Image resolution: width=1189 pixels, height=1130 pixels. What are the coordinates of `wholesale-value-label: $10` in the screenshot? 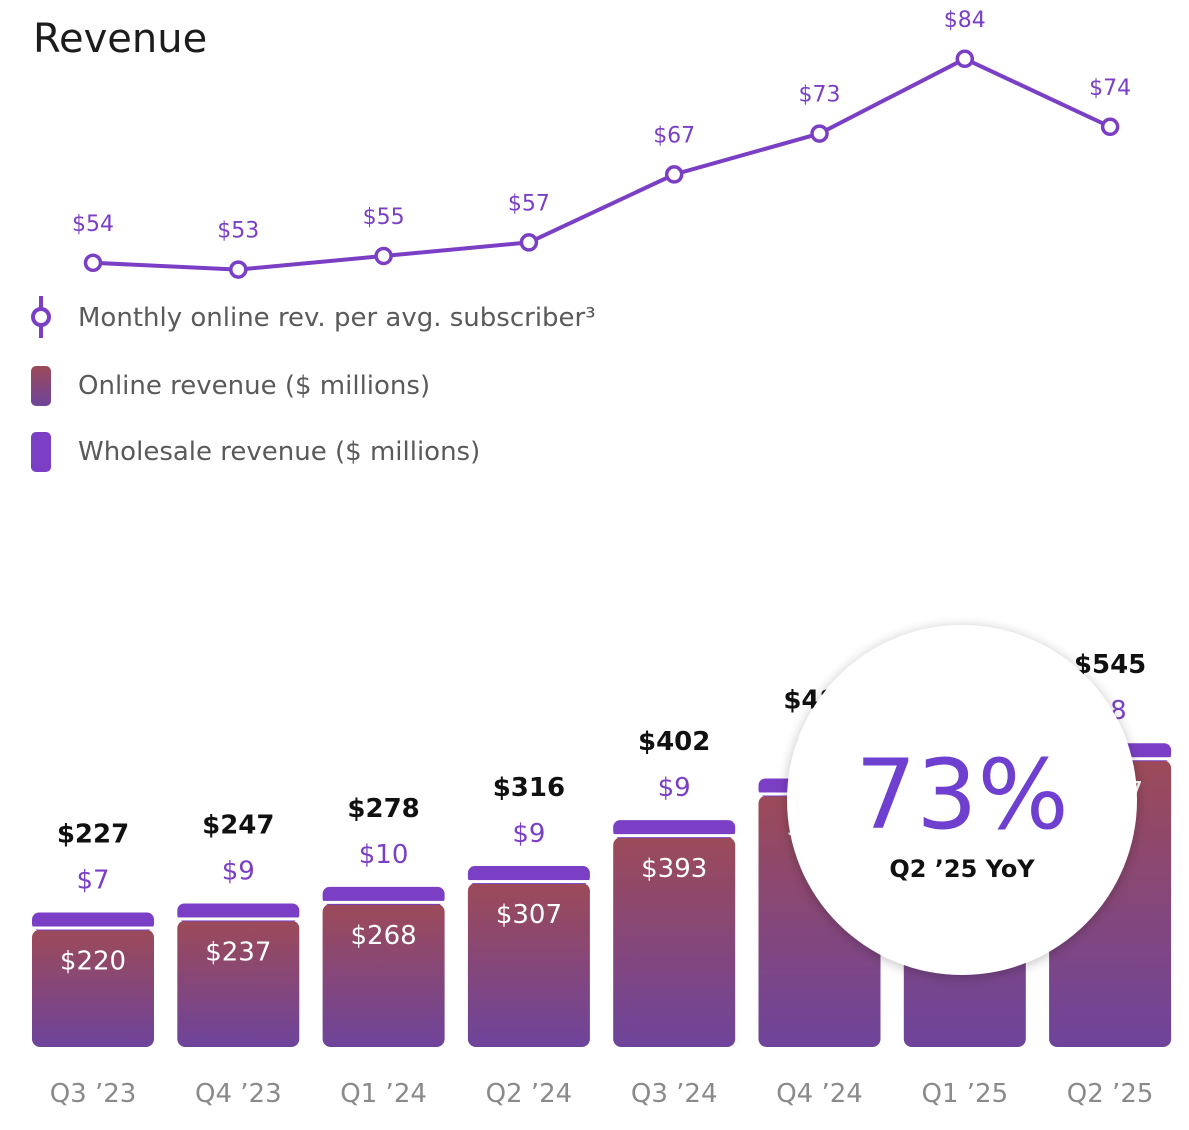 It's located at (384, 855).